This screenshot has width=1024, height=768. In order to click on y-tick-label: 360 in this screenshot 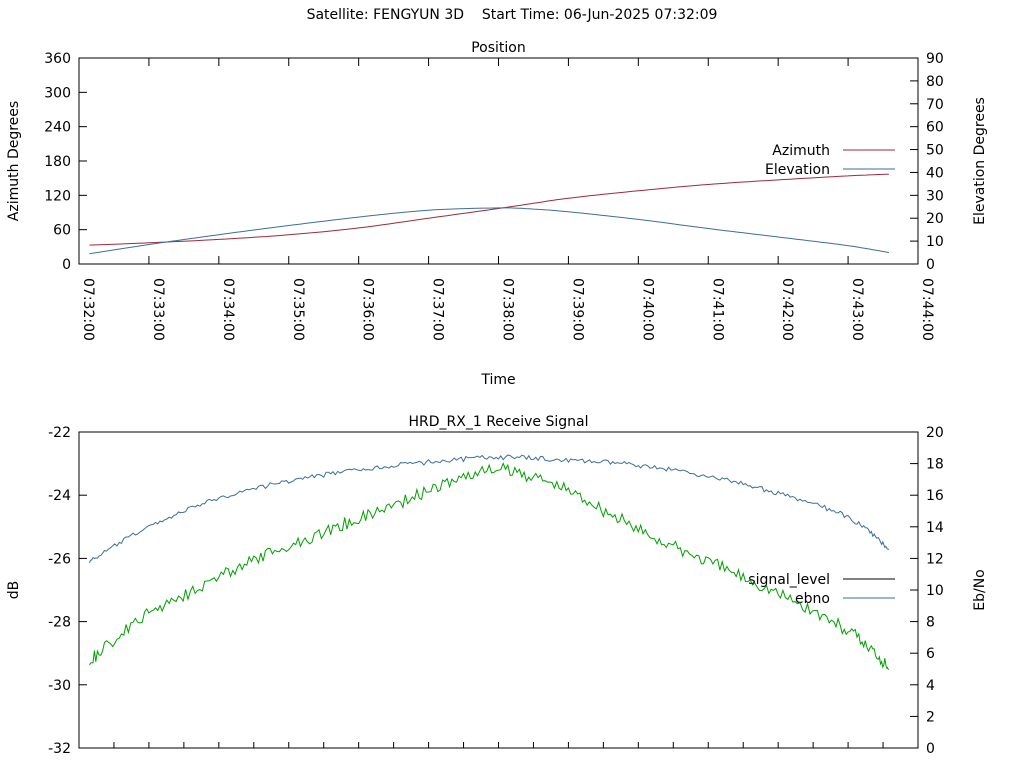, I will do `click(57, 59)`.